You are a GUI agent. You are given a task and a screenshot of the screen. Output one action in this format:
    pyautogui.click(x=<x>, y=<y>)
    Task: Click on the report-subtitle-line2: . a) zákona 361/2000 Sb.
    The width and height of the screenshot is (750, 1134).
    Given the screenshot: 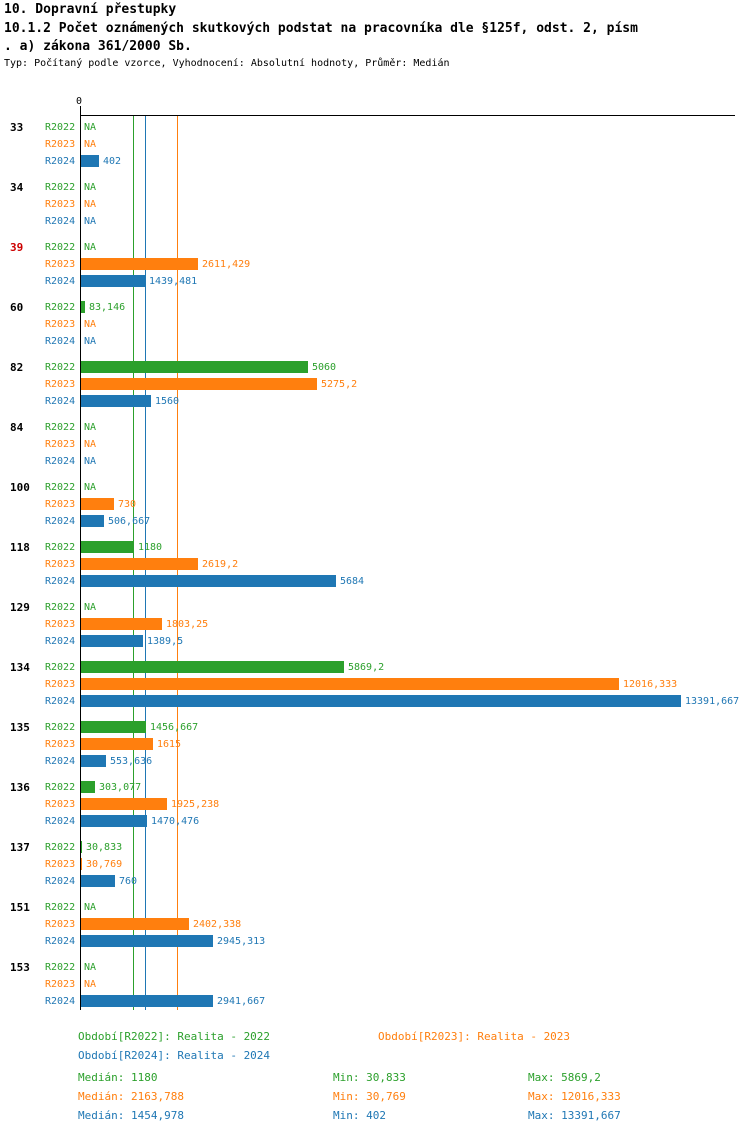 What is the action you would take?
    pyautogui.click(x=98, y=46)
    